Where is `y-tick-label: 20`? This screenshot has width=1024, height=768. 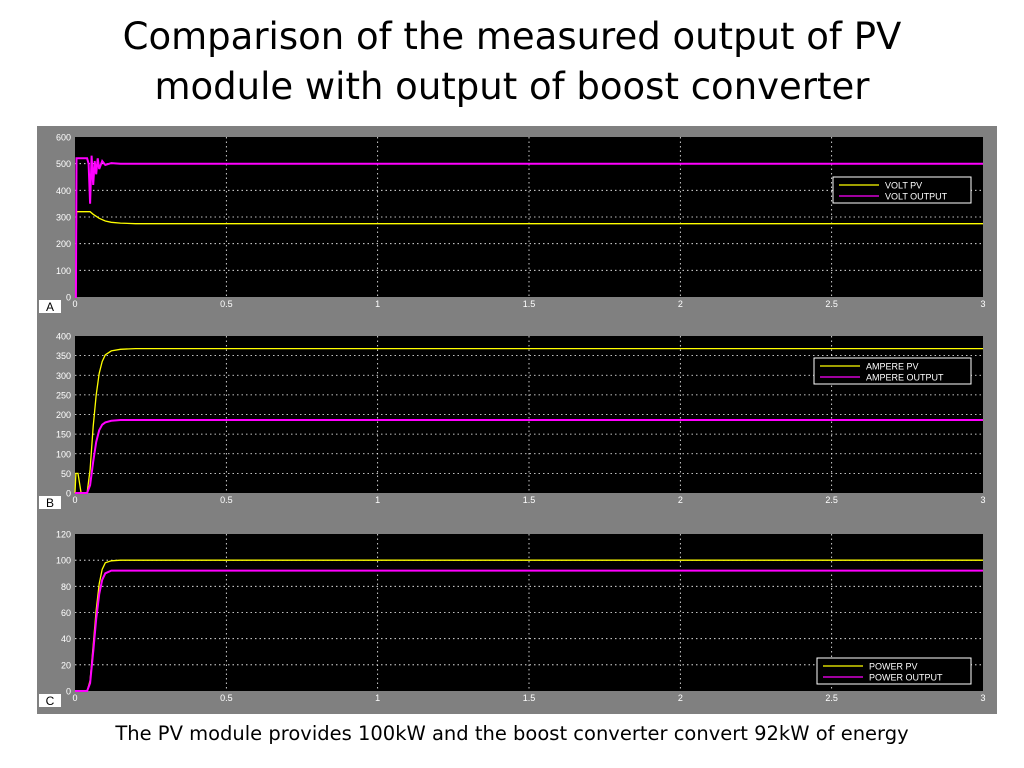 y-tick-label: 20 is located at coordinates (66, 665).